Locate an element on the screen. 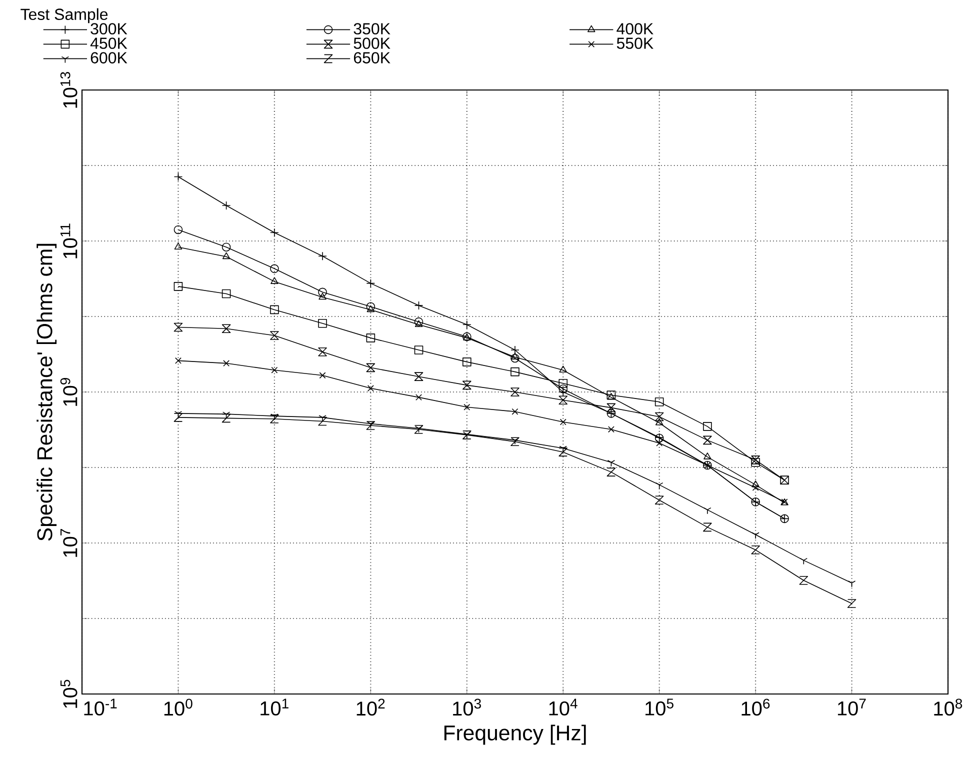  x-axis-title: Frequency [Hz] is located at coordinates (515, 734).